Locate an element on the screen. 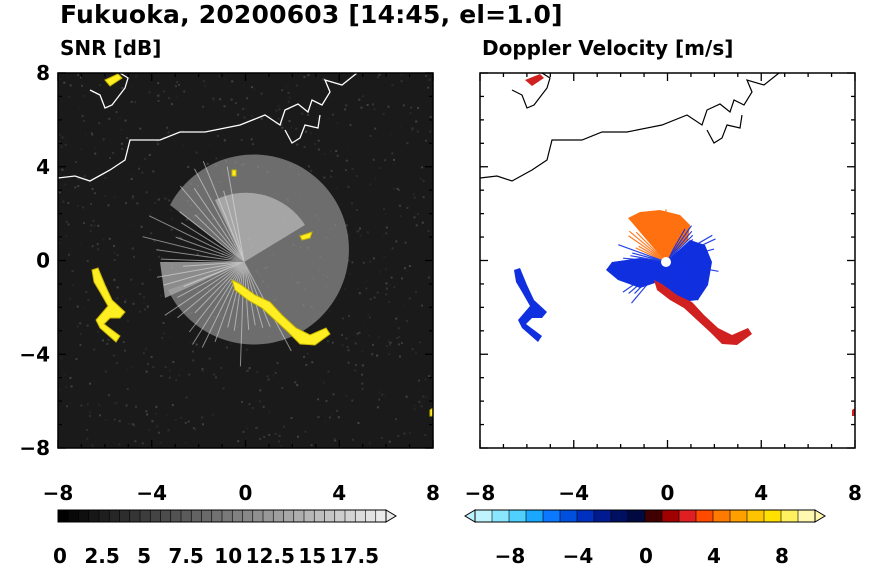 The width and height of the screenshot is (870, 570). doppler-coastline is located at coordinates (630, 127).